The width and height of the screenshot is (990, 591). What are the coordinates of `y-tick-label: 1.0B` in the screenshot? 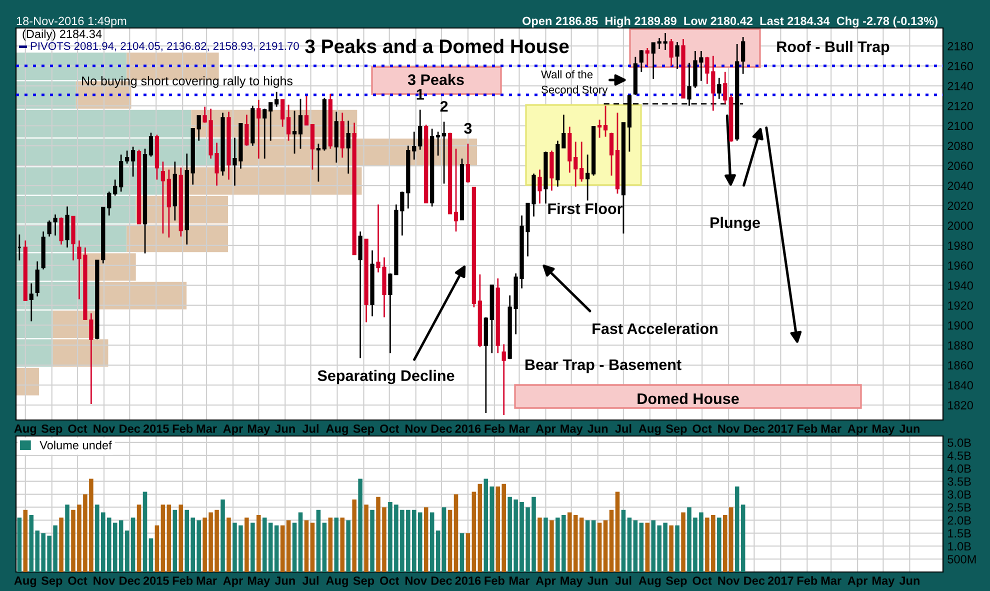 It's located at (959, 546).